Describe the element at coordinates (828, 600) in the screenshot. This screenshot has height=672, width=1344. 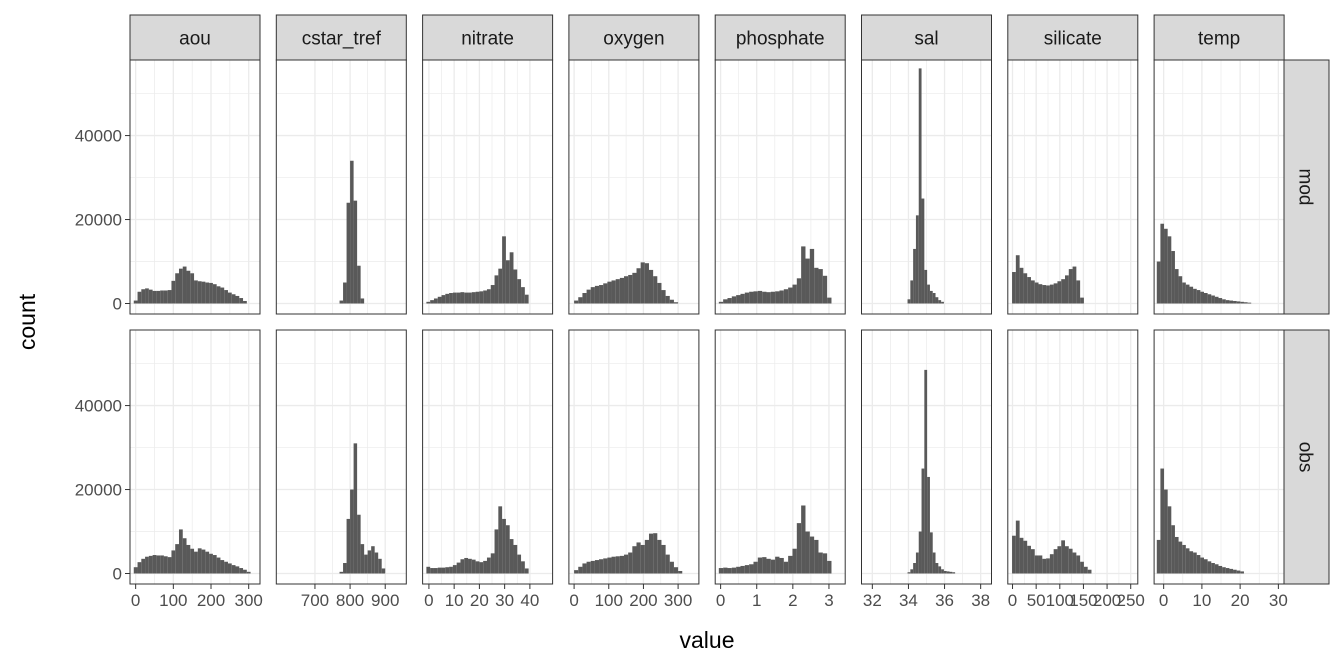
I see `x-tick-label: 3` at that location.